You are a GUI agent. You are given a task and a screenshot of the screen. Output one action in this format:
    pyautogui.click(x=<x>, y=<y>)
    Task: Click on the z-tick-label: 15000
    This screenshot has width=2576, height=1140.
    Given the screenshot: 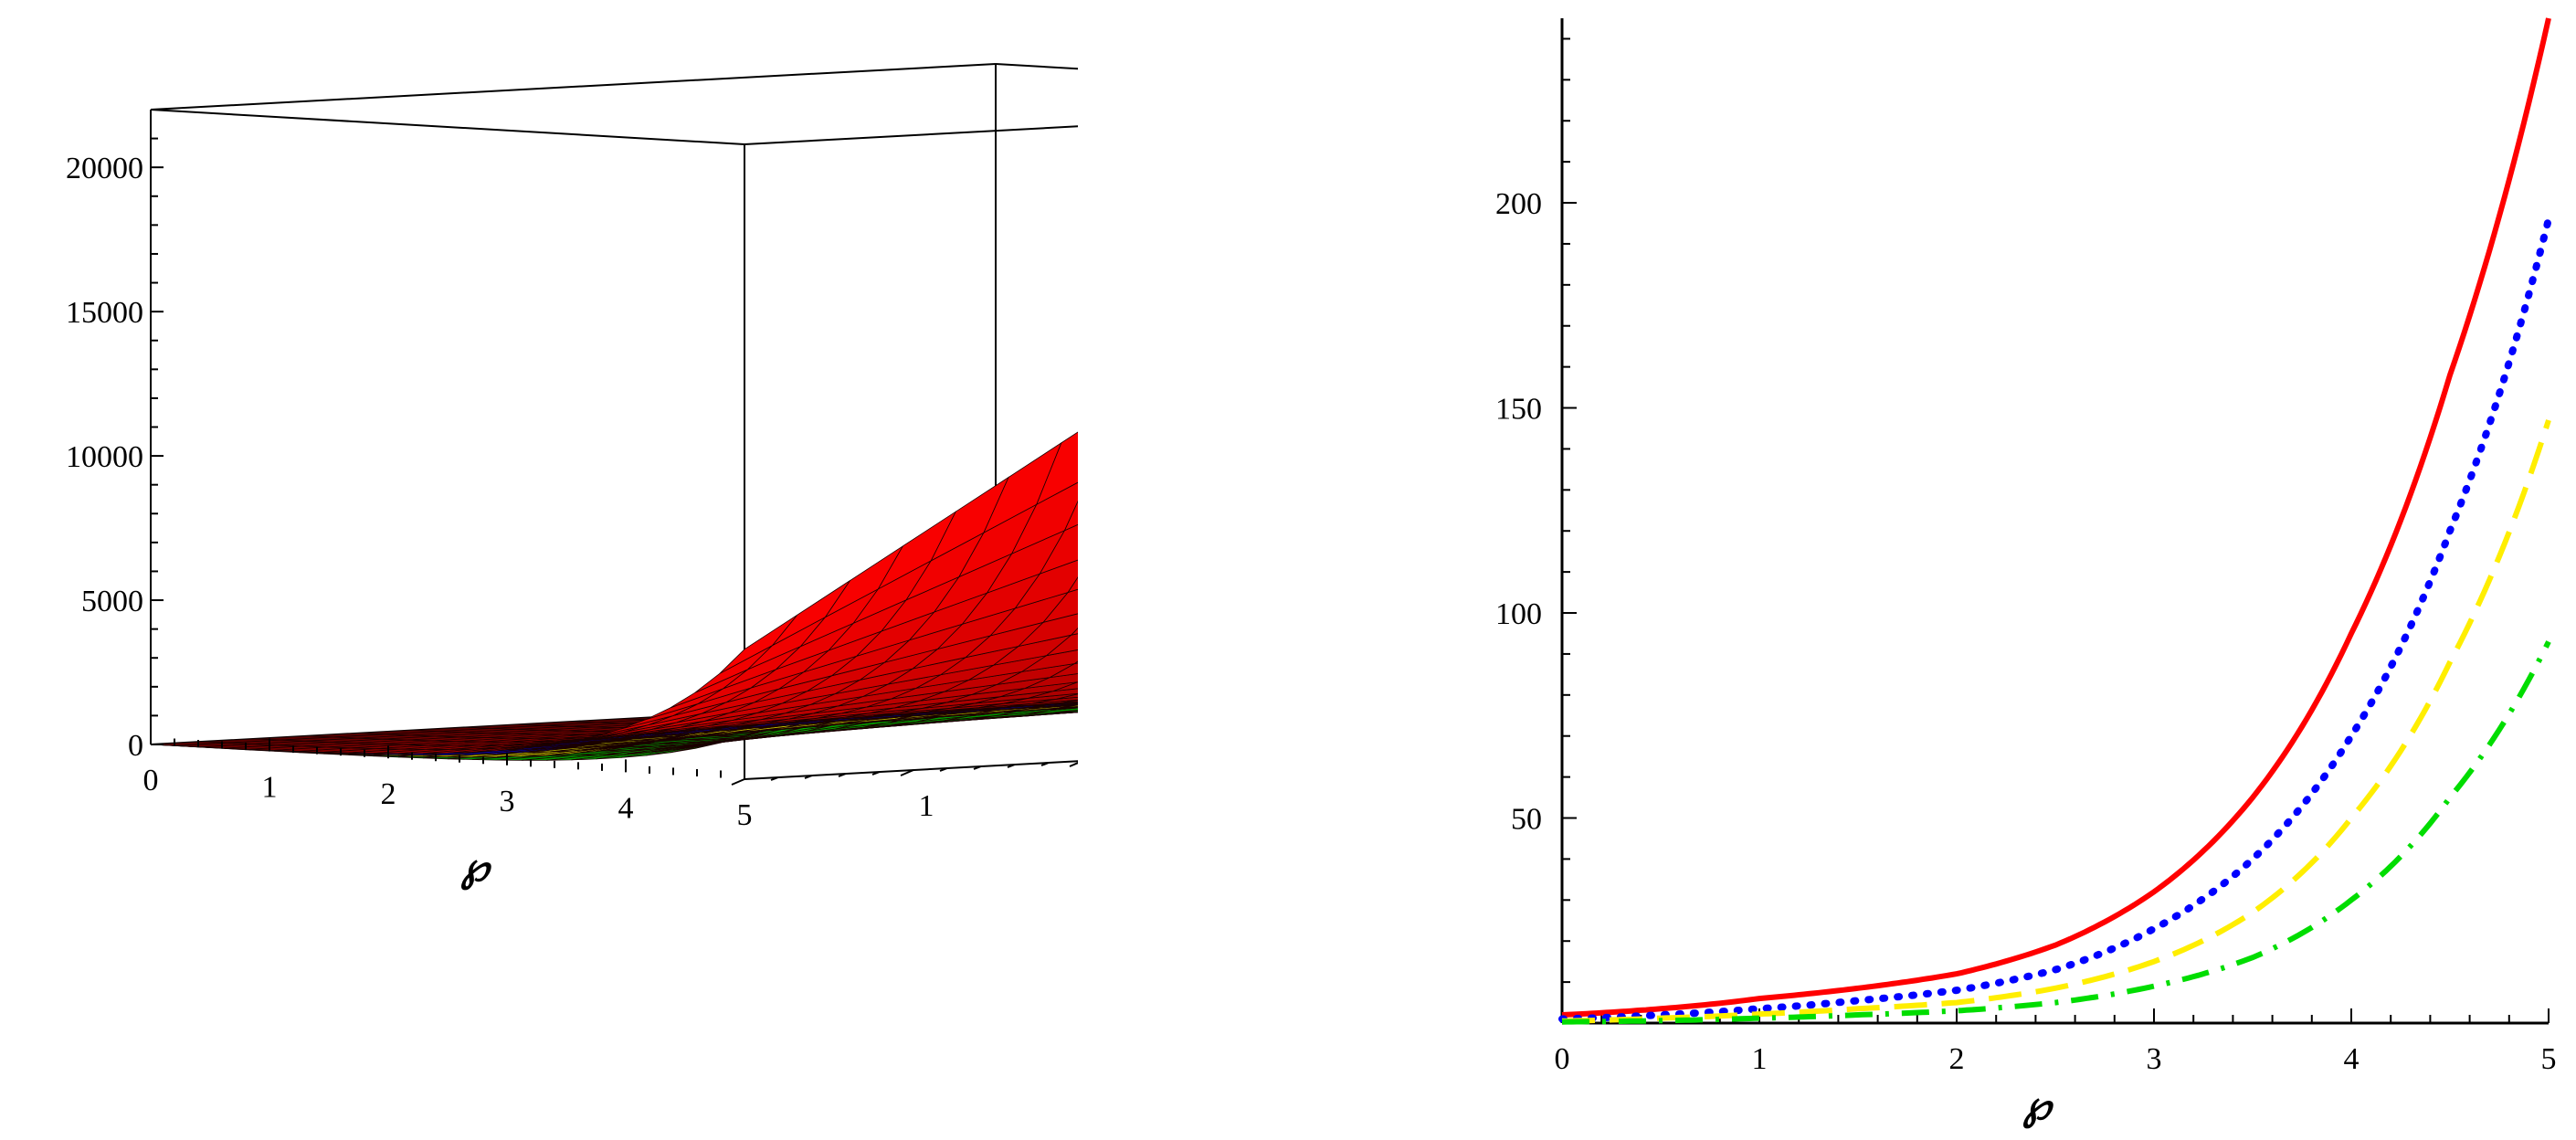 What is the action you would take?
    pyautogui.click(x=104, y=313)
    